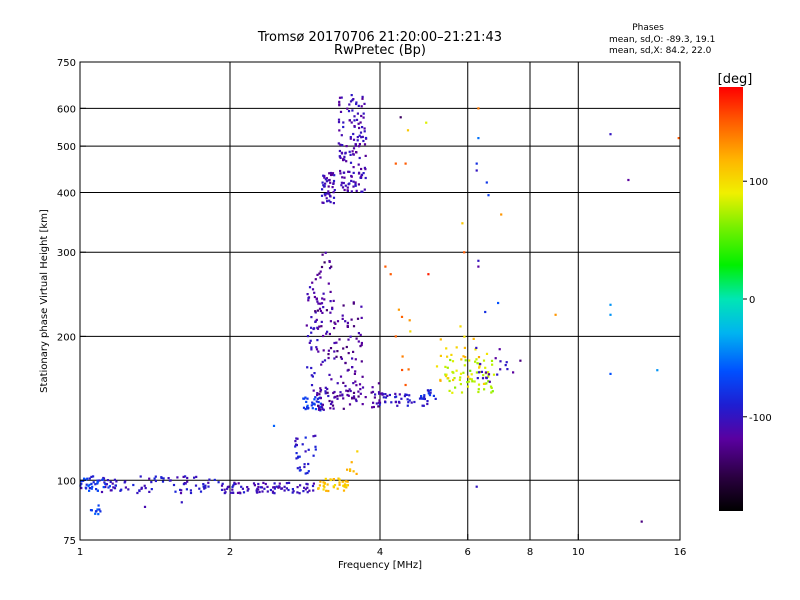 This screenshot has height=600, width=800. Describe the element at coordinates (662, 40) in the screenshot. I see `stats-line-o: mean, sd,O: -89.3, 19.1` at that location.